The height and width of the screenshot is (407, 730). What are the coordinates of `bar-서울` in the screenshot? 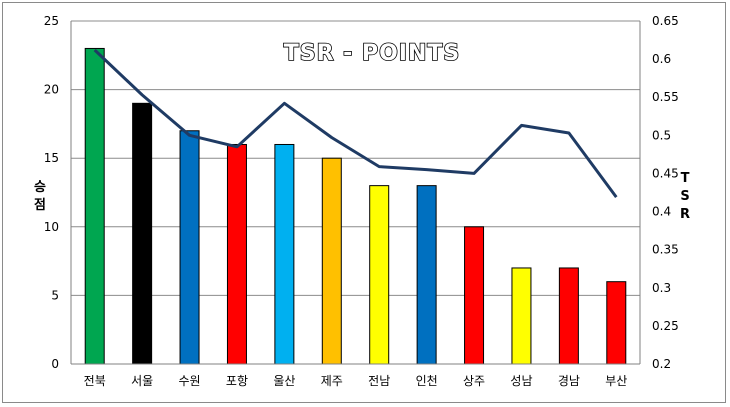 It's located at (142, 233).